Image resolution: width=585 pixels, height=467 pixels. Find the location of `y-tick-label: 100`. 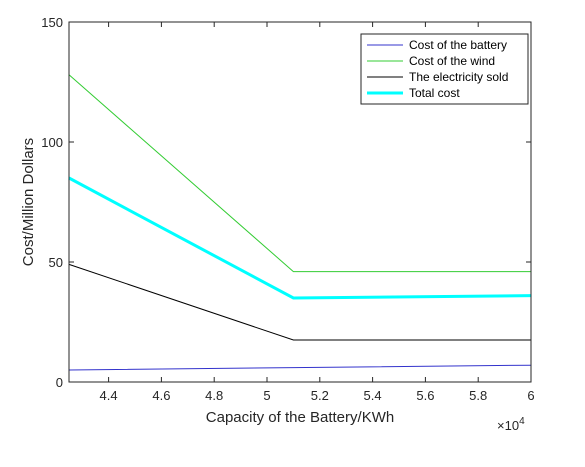

y-tick-label: 100 is located at coordinates (52, 142).